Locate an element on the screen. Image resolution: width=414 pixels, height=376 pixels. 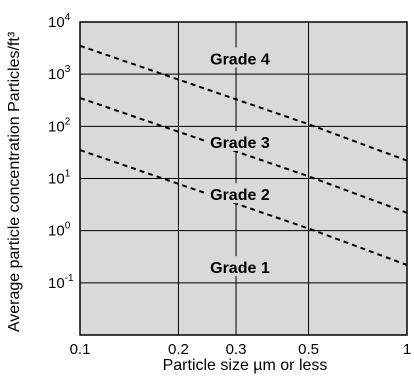
y-tick-label: 10³ is located at coordinates (59, 73).